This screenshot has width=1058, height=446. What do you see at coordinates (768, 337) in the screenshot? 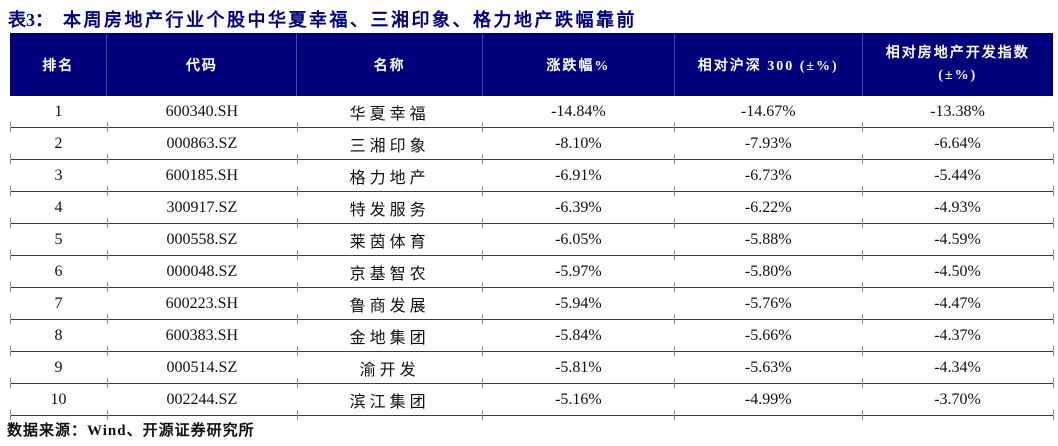
I see `rel-hs300-cell: -5.66%` at bounding box center [768, 337].